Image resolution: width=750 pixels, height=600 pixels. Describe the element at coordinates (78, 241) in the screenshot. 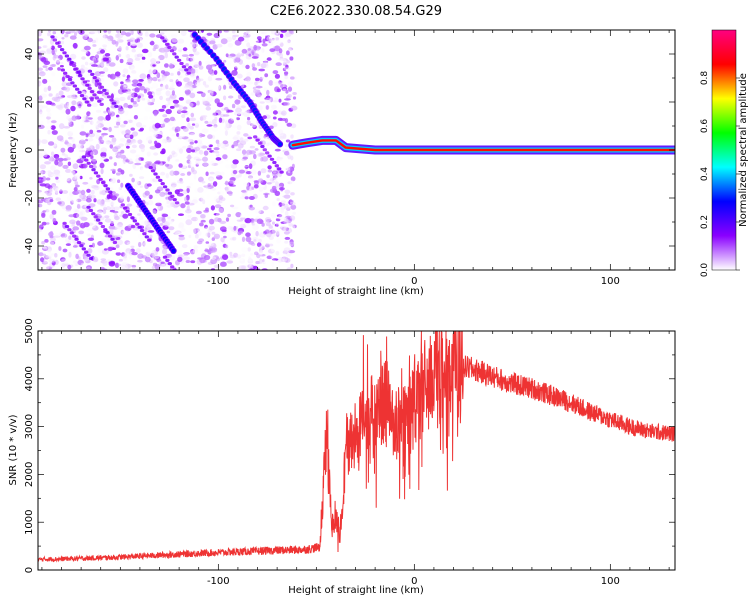

I see `spectrogram-streak` at that location.